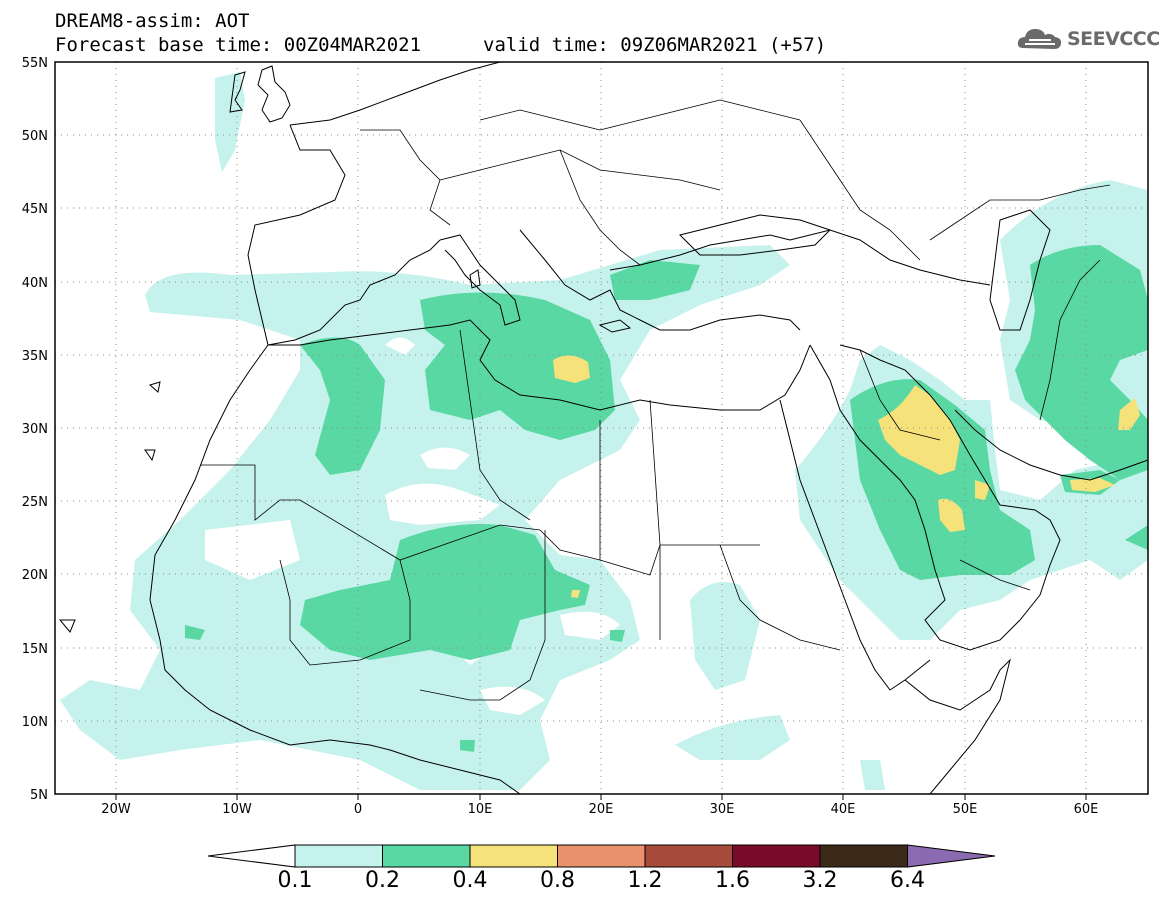 The width and height of the screenshot is (1165, 905). What do you see at coordinates (35, 209) in the screenshot?
I see `lat-label: 45N` at bounding box center [35, 209].